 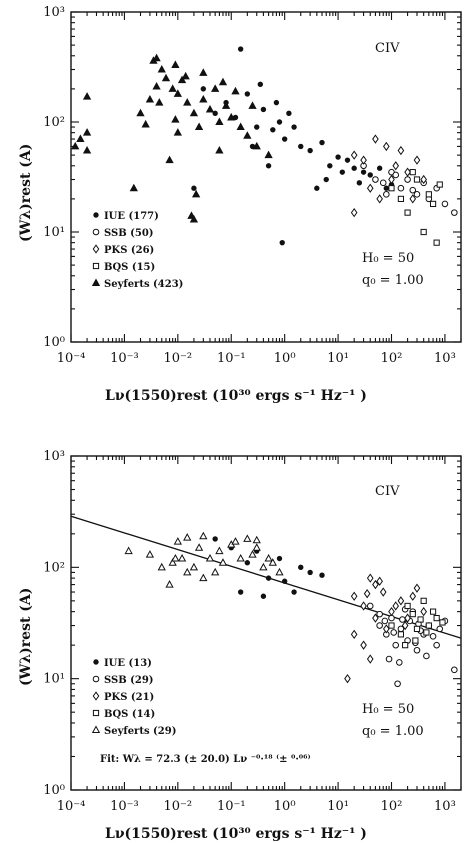 I want to click on x-tick-label: 10⁻², so click(x=178, y=358).